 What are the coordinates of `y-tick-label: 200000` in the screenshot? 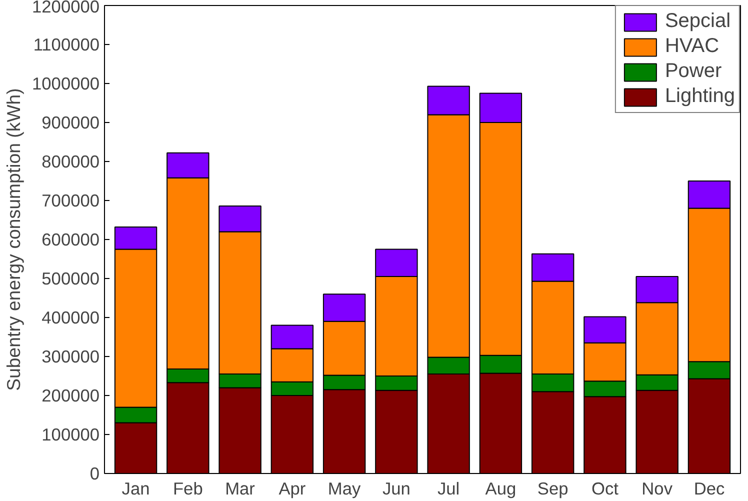 It's located at (71, 396).